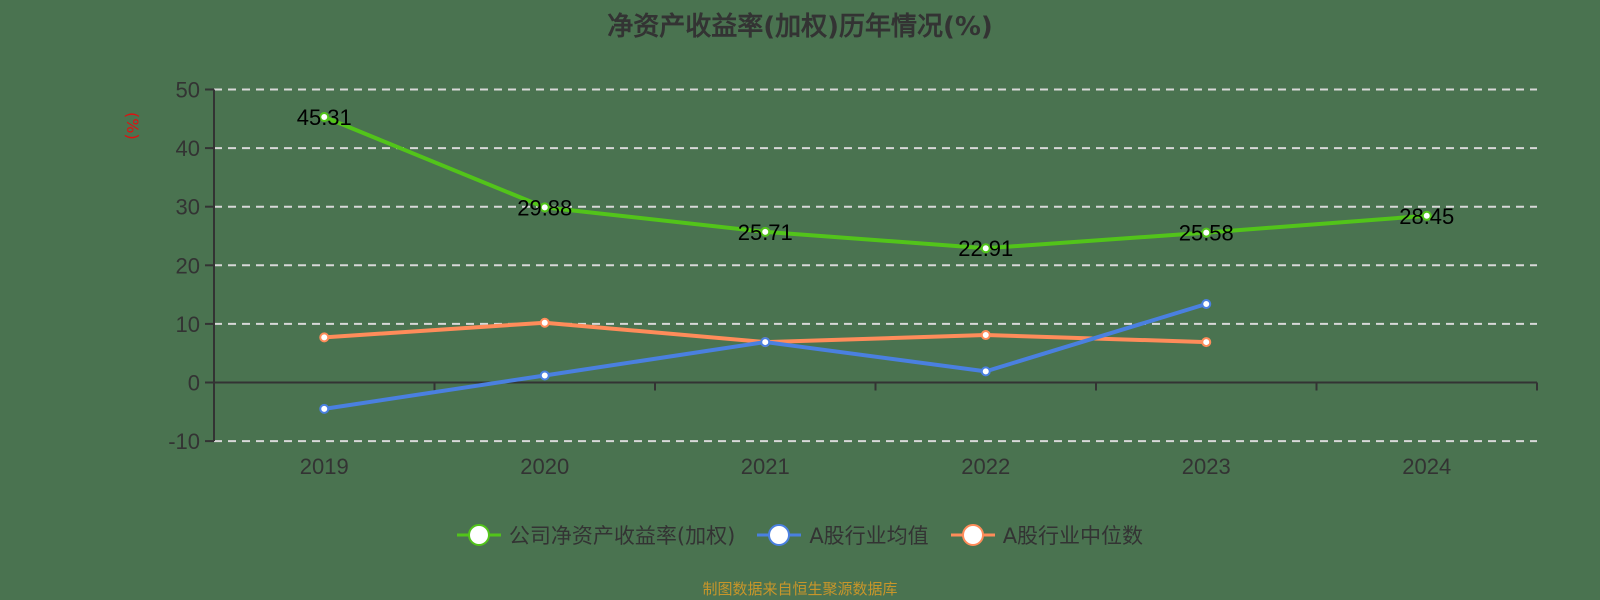 Image resolution: width=1600 pixels, height=600 pixels. Describe the element at coordinates (1073, 536) in the screenshot. I see `legend-label: A股行业中位数` at that location.